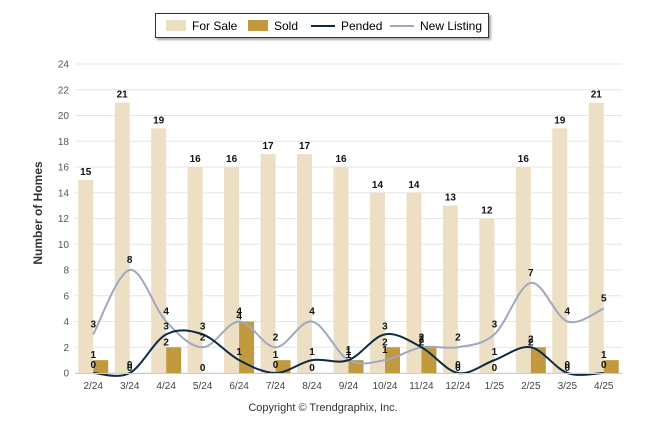  I want to click on for-sale-swatch, so click(176, 25).